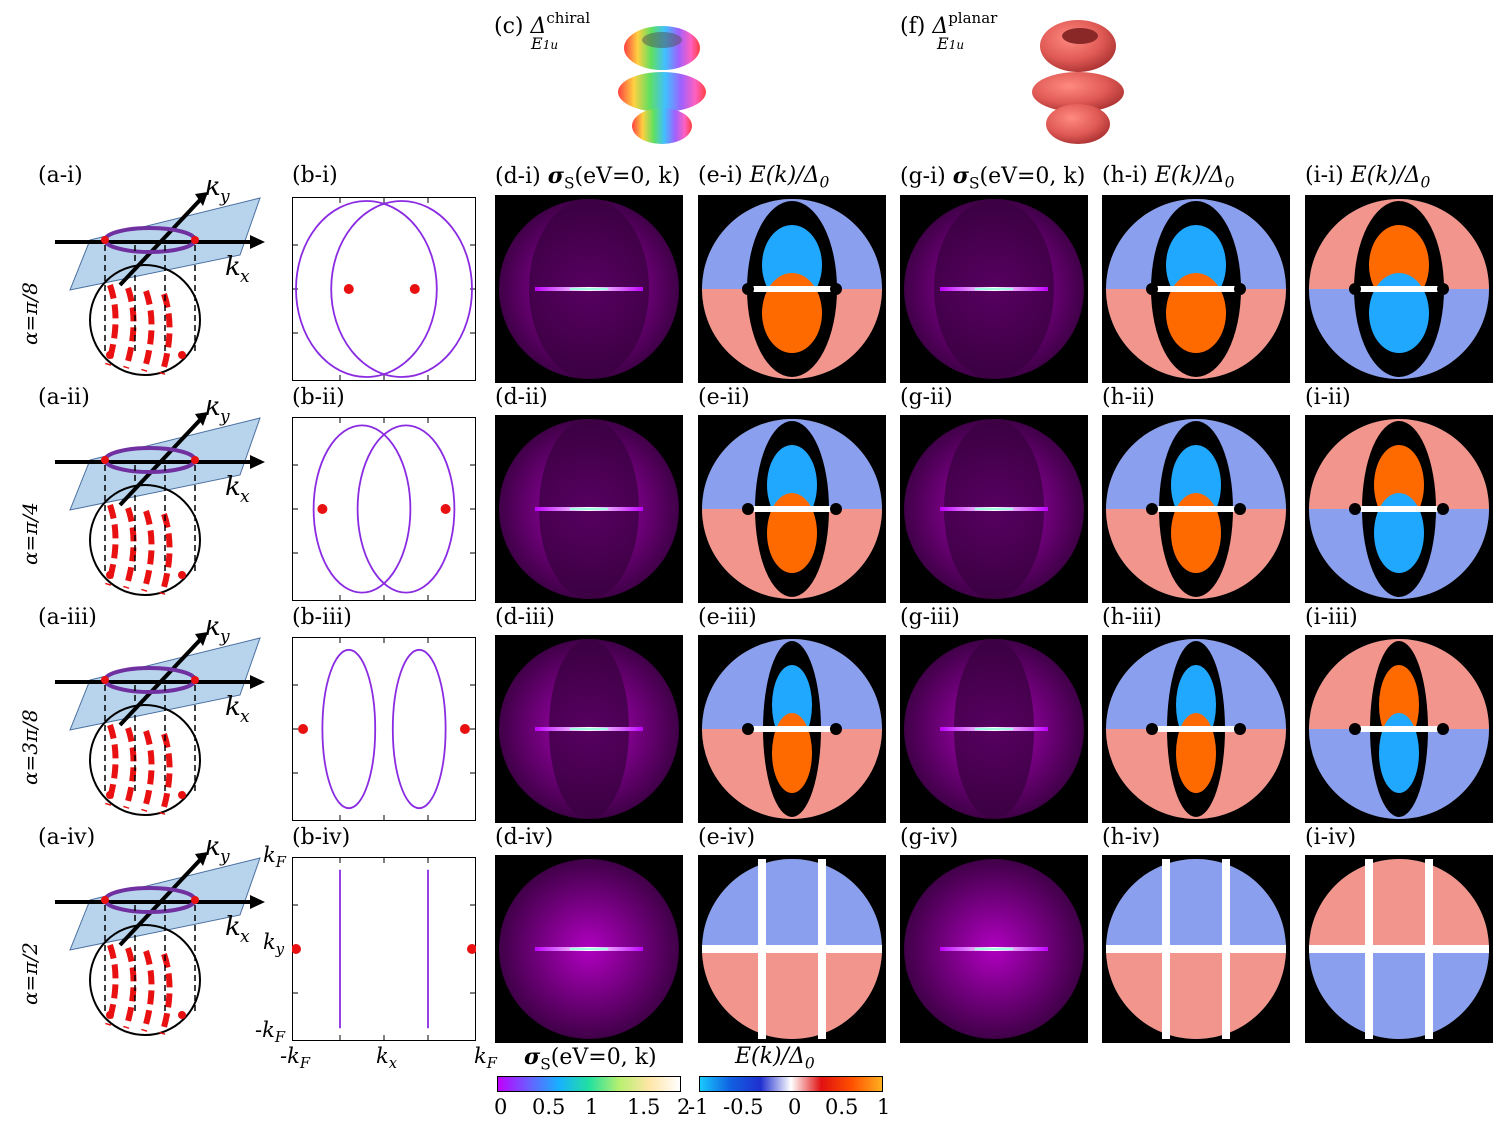 This screenshot has height=1125, width=1500. I want to click on panel-a-i-label: (a-i), so click(60, 175).